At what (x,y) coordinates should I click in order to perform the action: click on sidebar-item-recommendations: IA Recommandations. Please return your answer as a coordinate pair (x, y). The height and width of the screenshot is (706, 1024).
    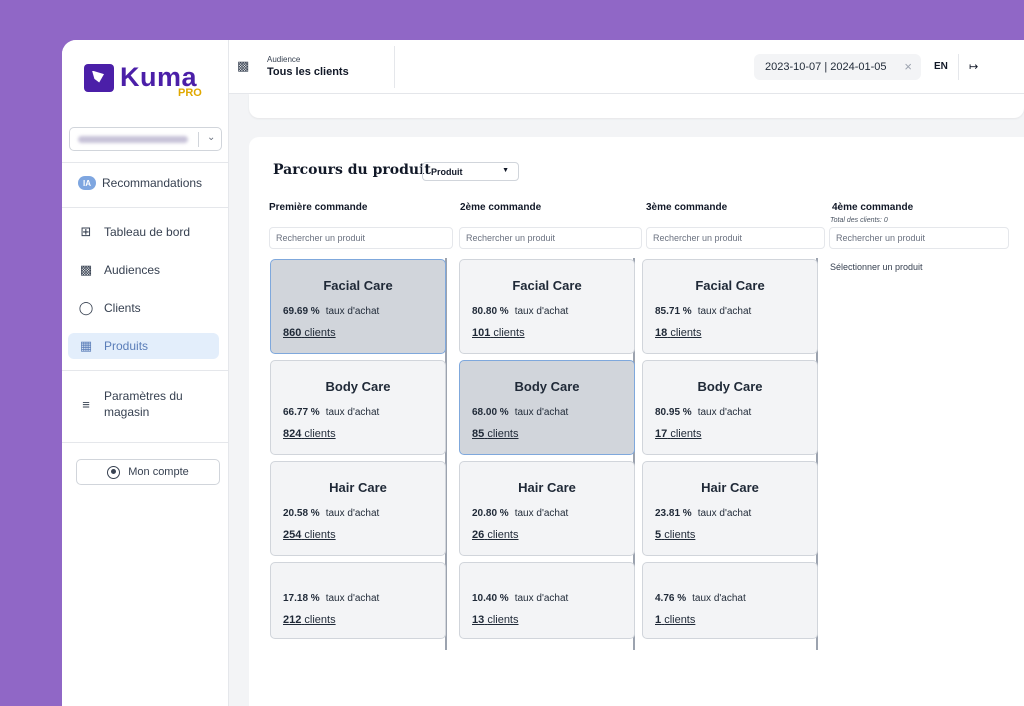
    Looking at the image, I should click on (143, 183).